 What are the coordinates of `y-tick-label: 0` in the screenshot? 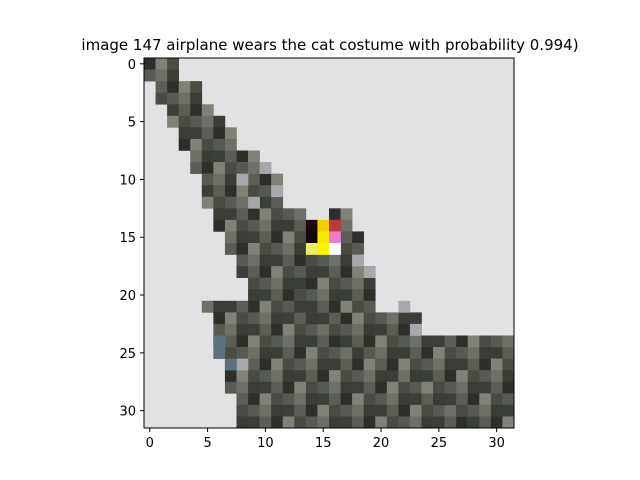 It's located at (132, 65).